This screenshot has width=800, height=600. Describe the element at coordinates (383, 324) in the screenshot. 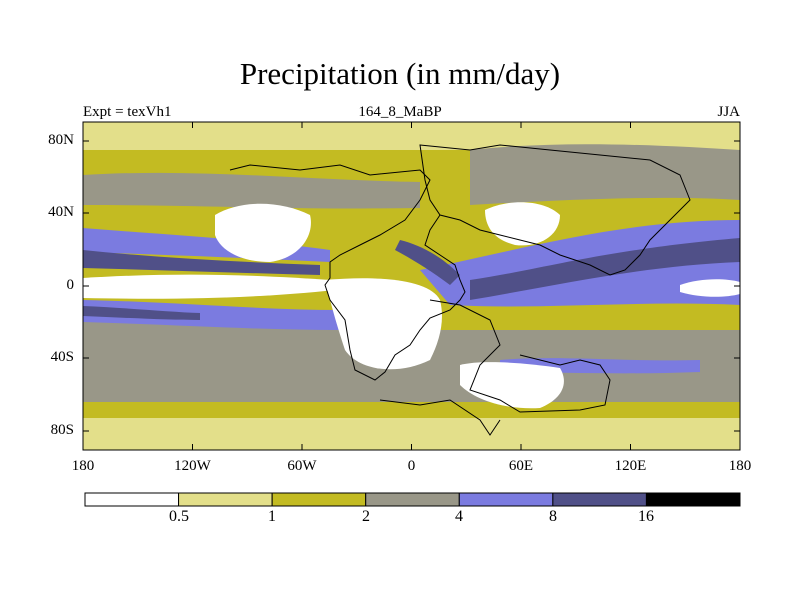

I see `field-dry-south-america` at that location.